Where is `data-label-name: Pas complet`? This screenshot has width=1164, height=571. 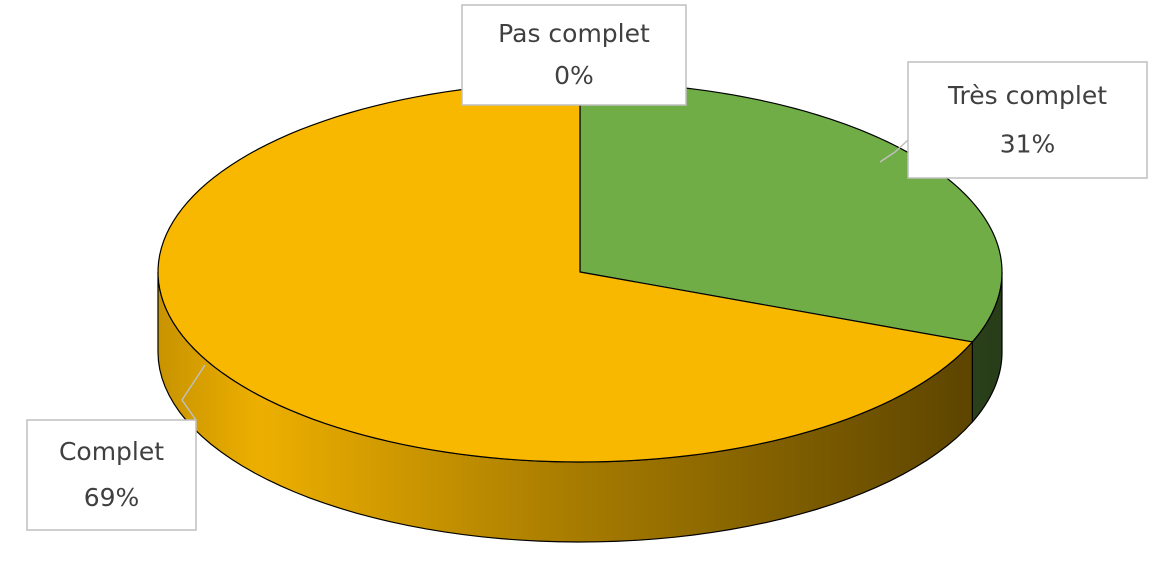
data-label-name: Pas complet is located at coordinates (574, 33).